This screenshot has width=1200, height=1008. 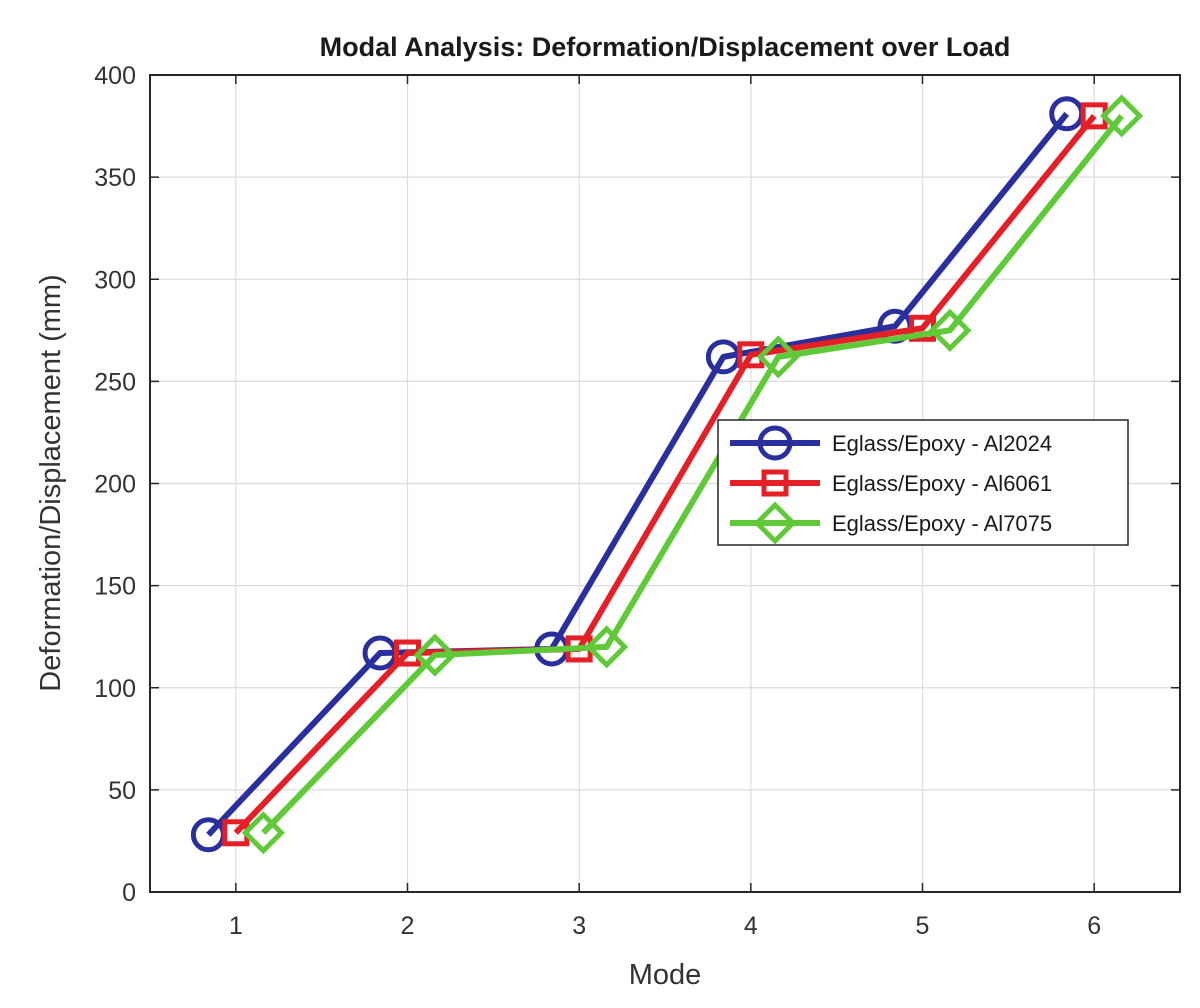 I want to click on y-tick-label: 300, so click(x=115, y=280).